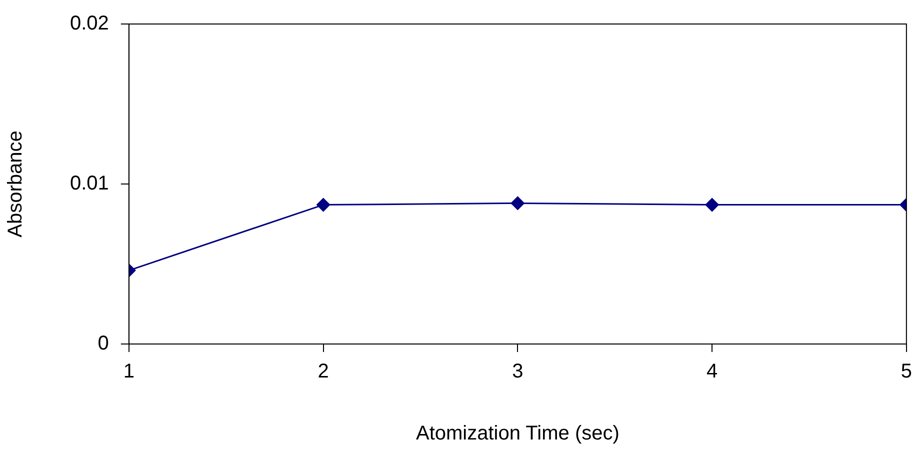 Image resolution: width=920 pixels, height=450 pixels. I want to click on y-tick-label: 0.01, so click(89, 183).